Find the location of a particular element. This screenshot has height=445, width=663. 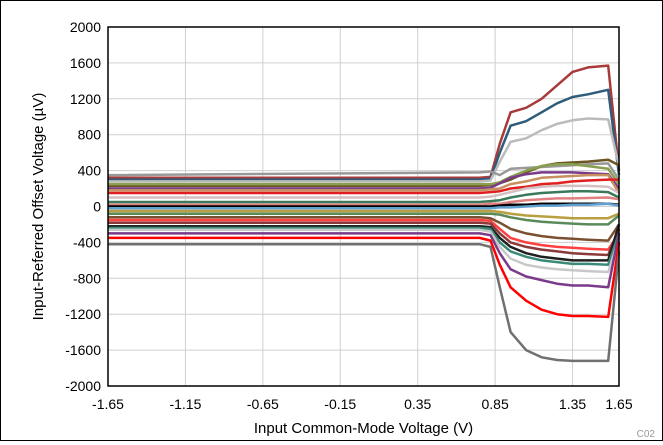

y-tick-label: 800 is located at coordinates (90, 135).